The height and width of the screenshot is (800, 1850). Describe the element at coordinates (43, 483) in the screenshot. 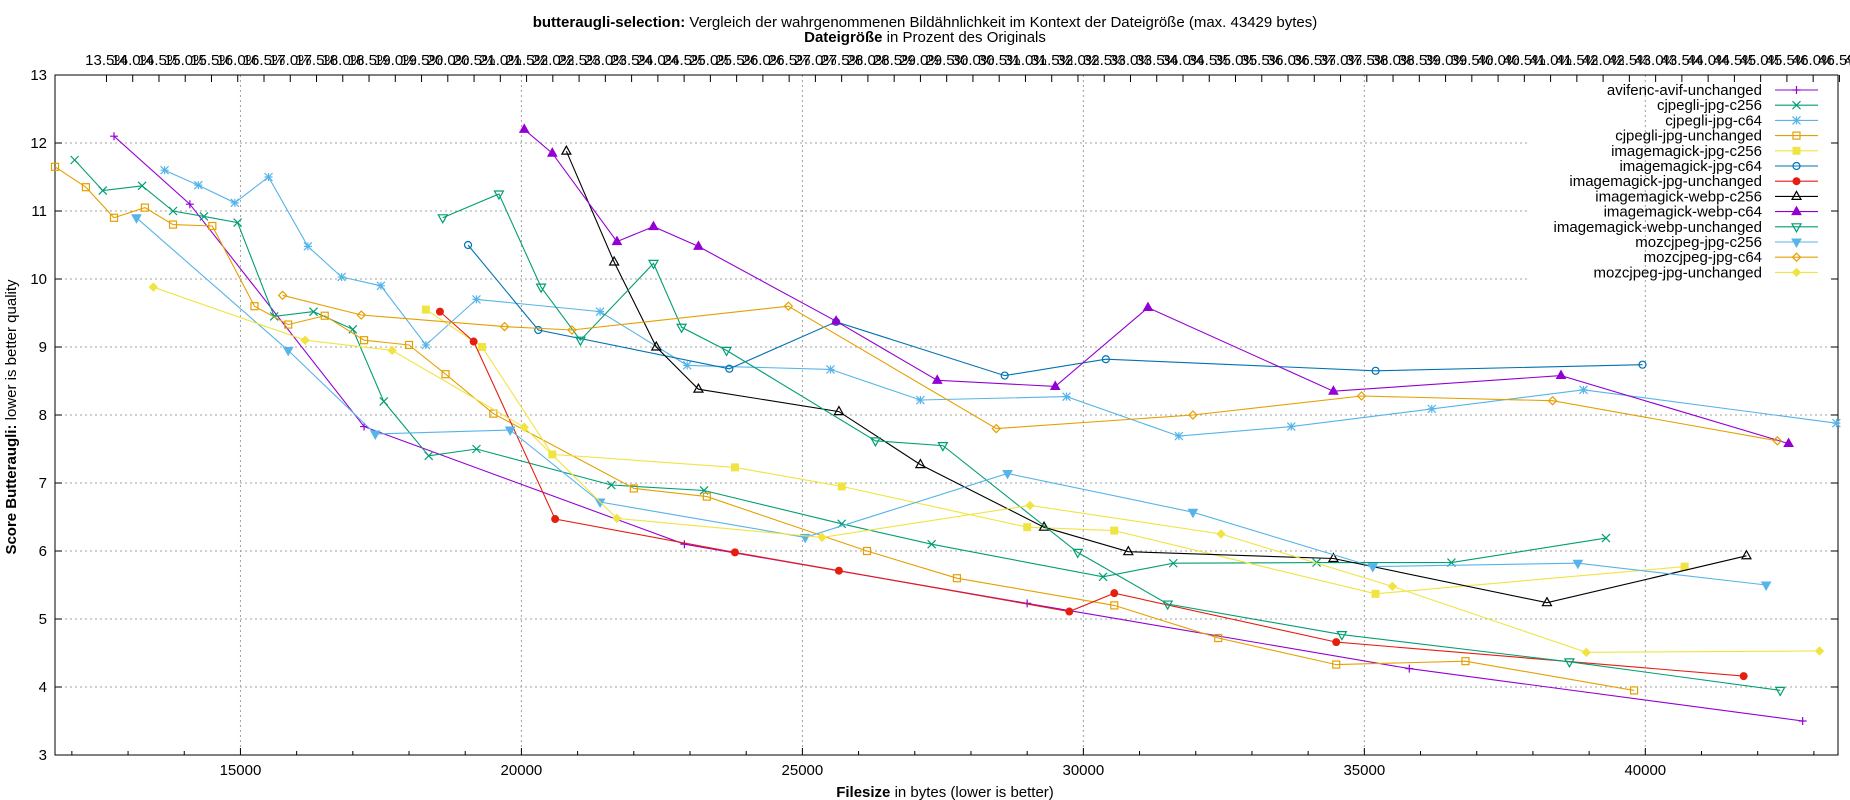

I see `y-tick-label: 7` at that location.